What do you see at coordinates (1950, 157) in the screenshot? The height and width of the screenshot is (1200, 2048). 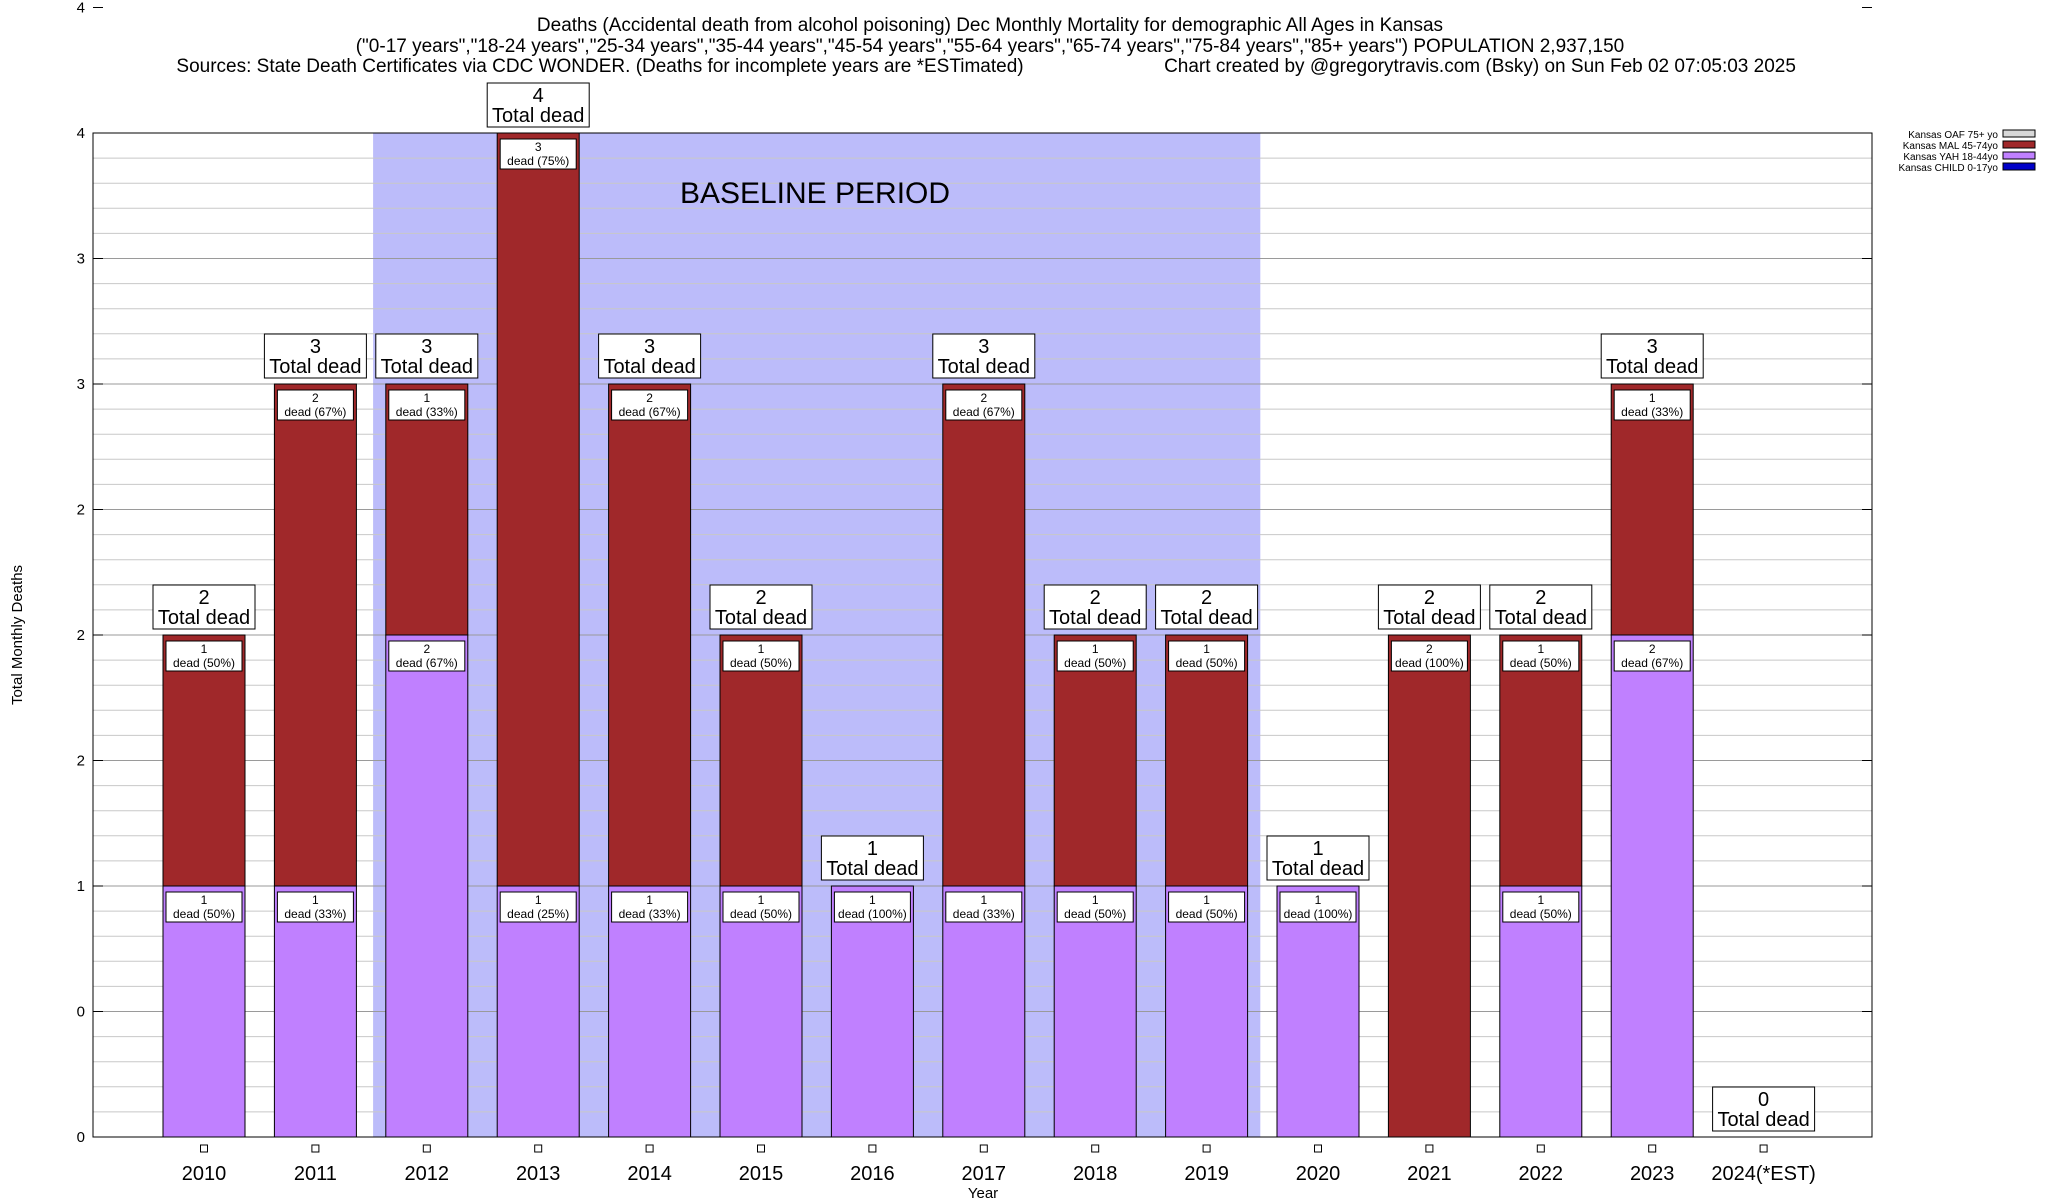 I see `legend-entry-label: Kansas YAH 18-44yo` at bounding box center [1950, 157].